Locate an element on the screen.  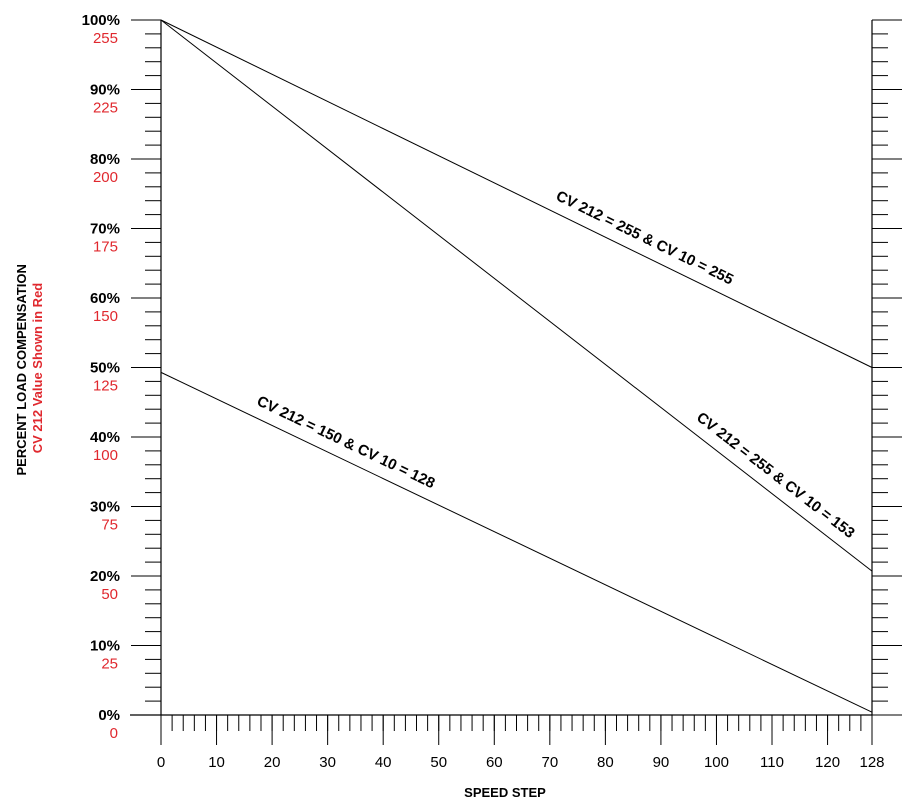
y-tick-label-cv: 0 is located at coordinates (114, 733).